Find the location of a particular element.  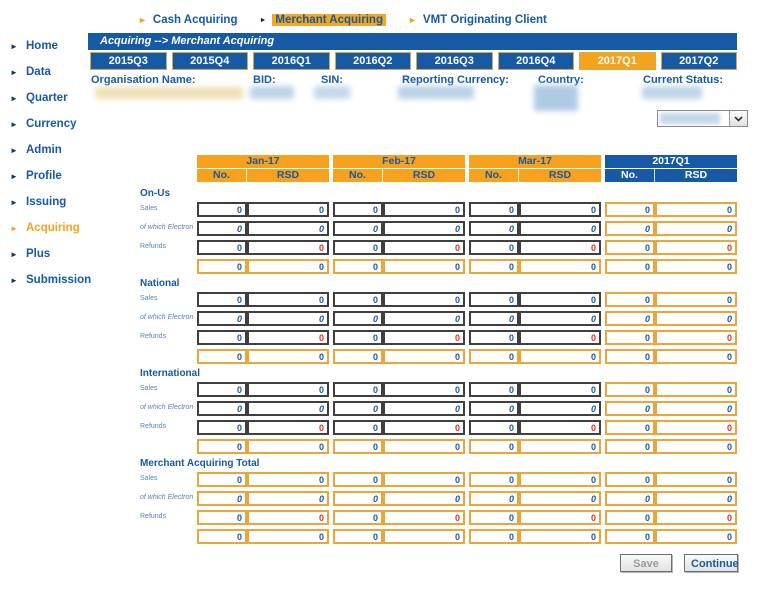

cell-national-of-which-electron-jan-17-rsd is located at coordinates (288, 318).